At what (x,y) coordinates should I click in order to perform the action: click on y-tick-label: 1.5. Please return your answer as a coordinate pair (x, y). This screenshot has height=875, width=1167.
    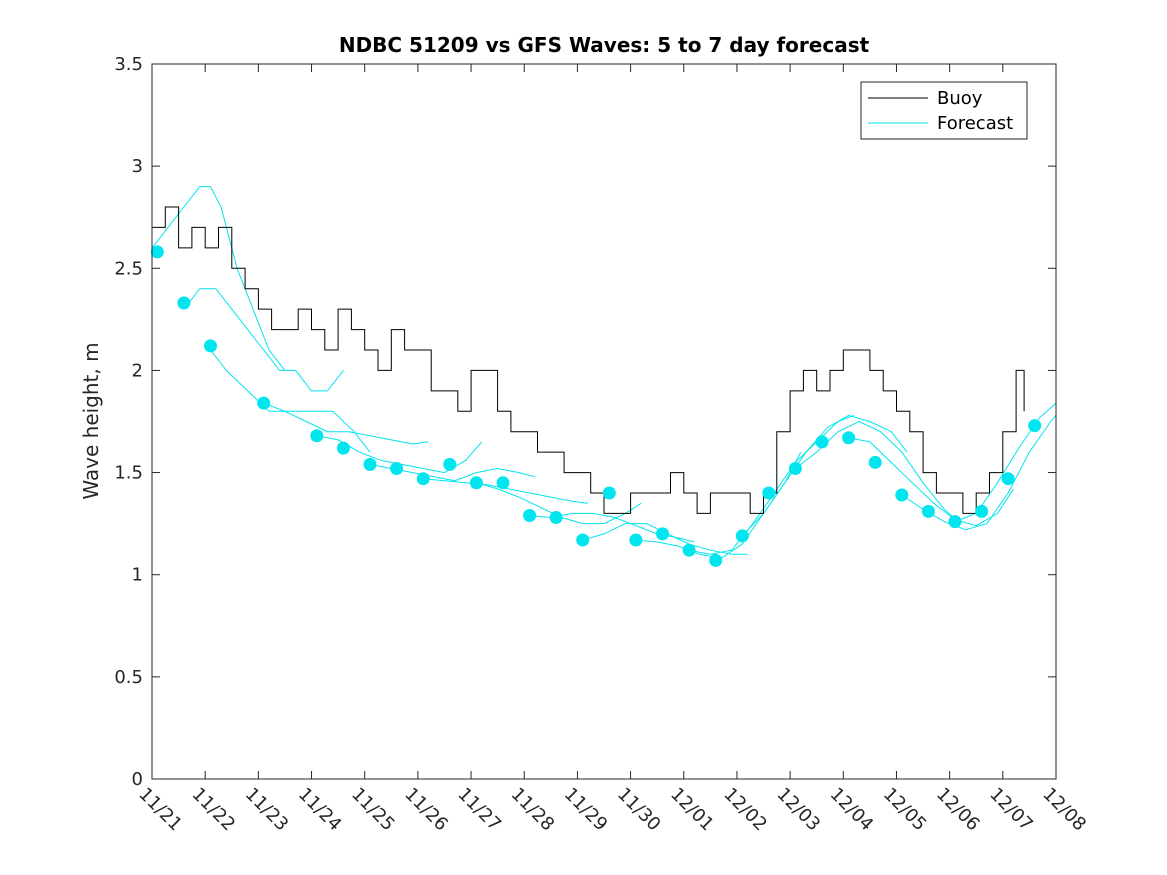
    Looking at the image, I should click on (128, 473).